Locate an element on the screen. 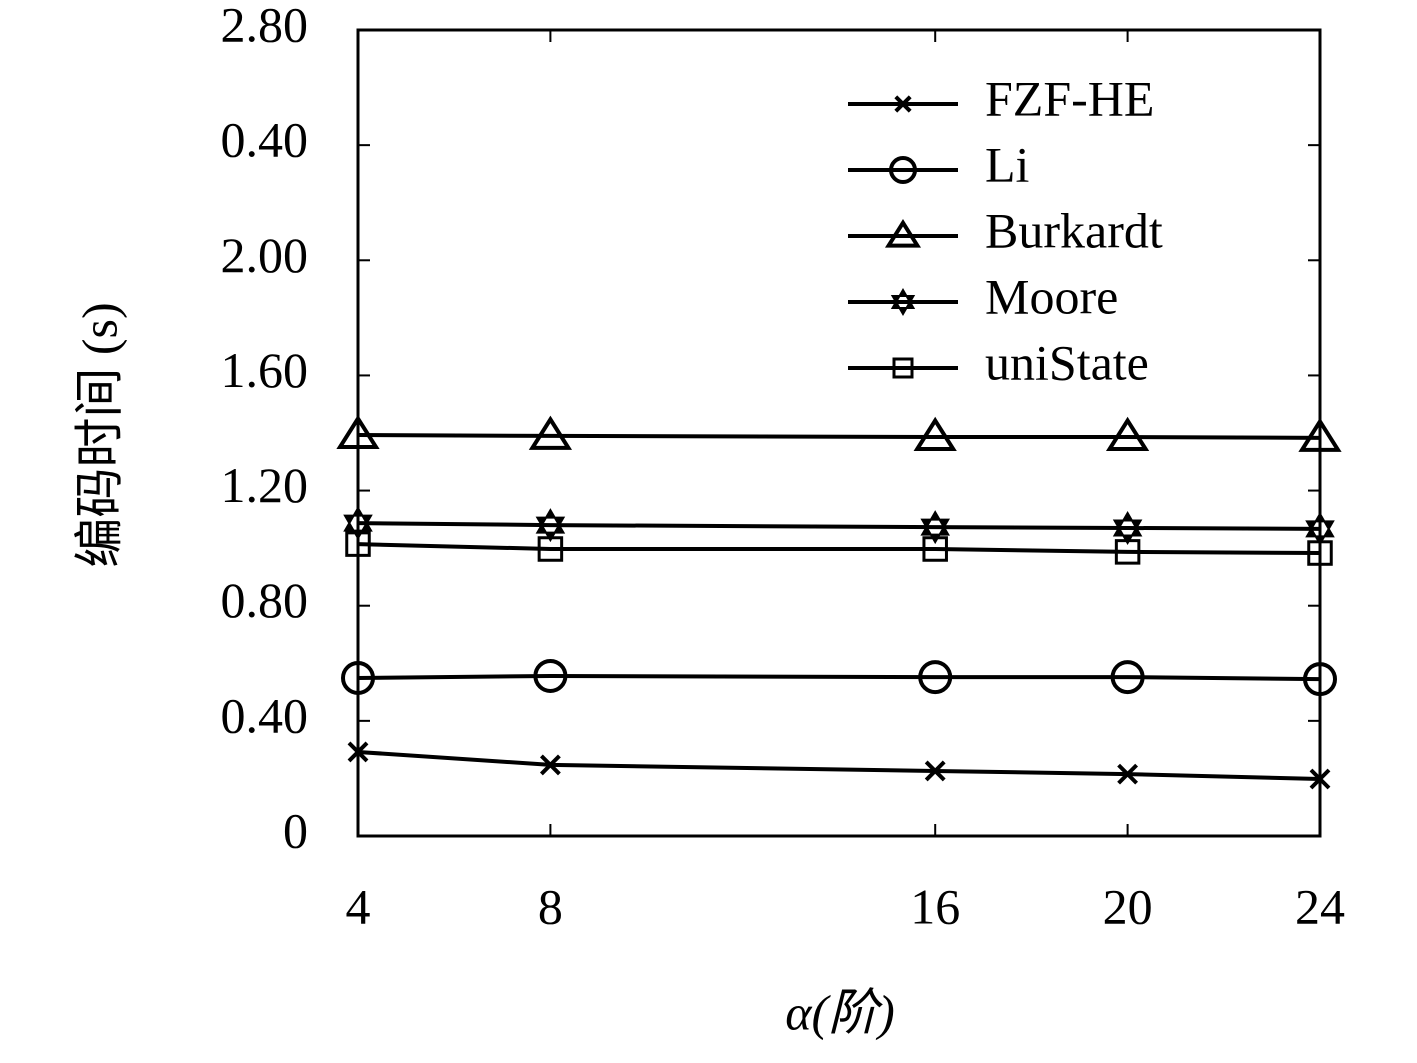 The width and height of the screenshot is (1417, 1063). legend-label: FZF-HE is located at coordinates (1069, 98).